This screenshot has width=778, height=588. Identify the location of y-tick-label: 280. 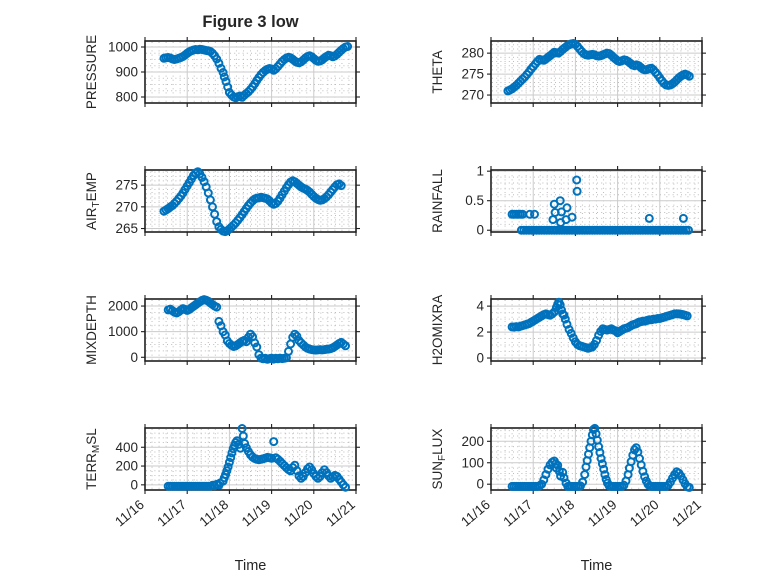
(472, 53).